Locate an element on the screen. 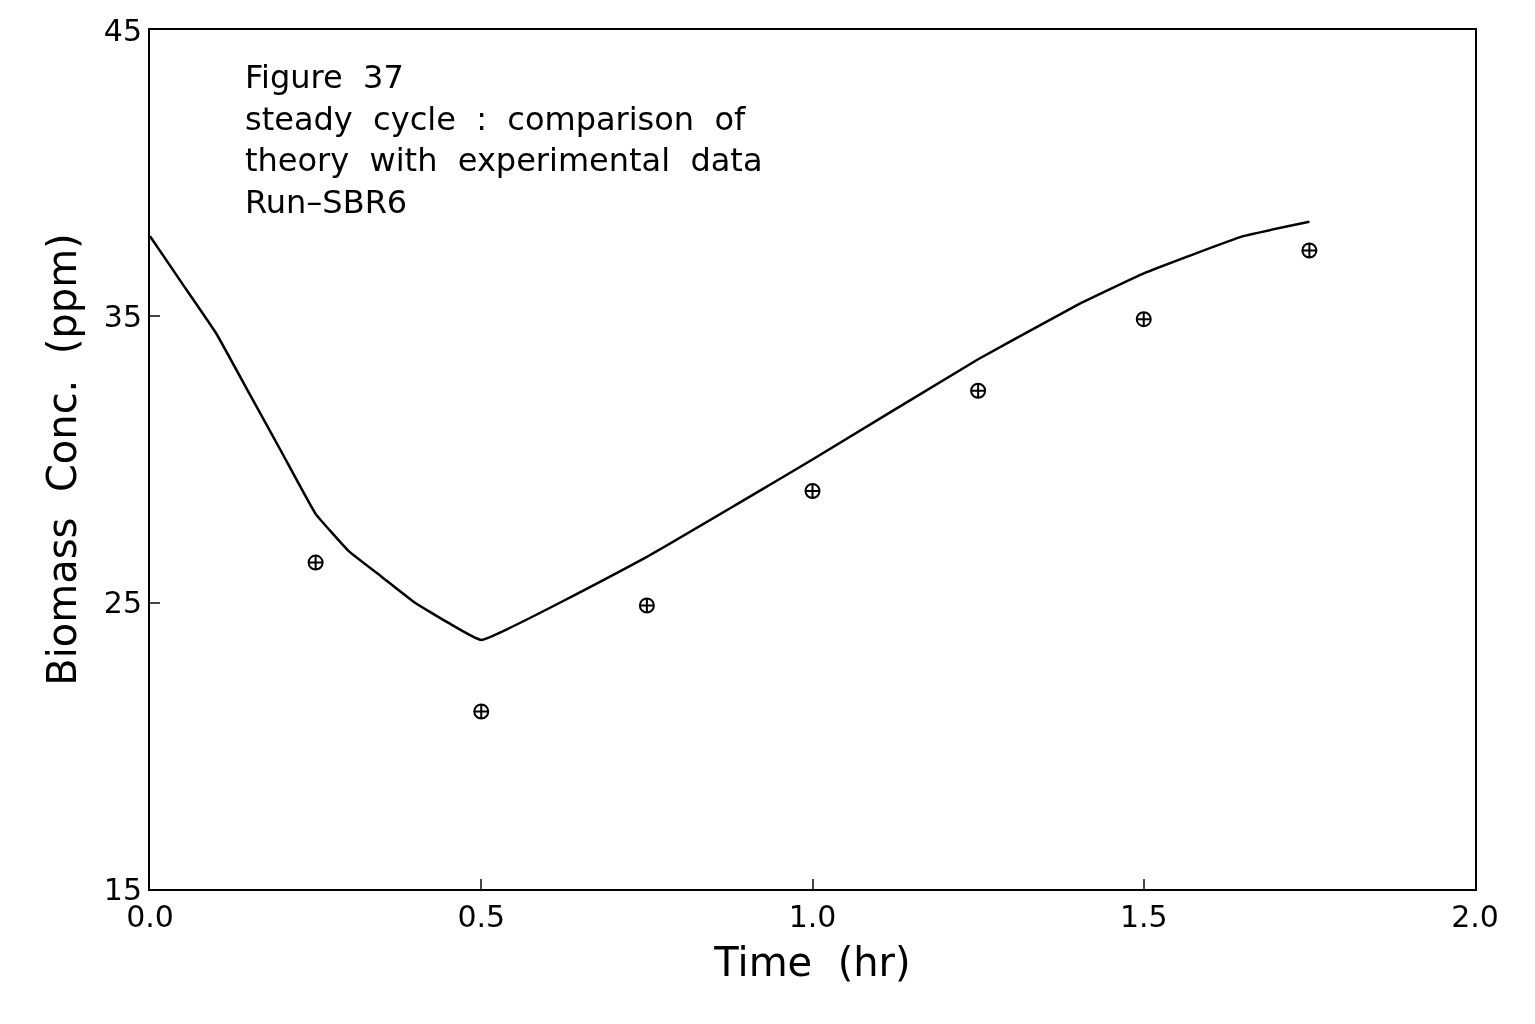 Image resolution: width=1535 pixels, height=1024 pixels. x-axis-title: Time (hr) is located at coordinates (812, 962).